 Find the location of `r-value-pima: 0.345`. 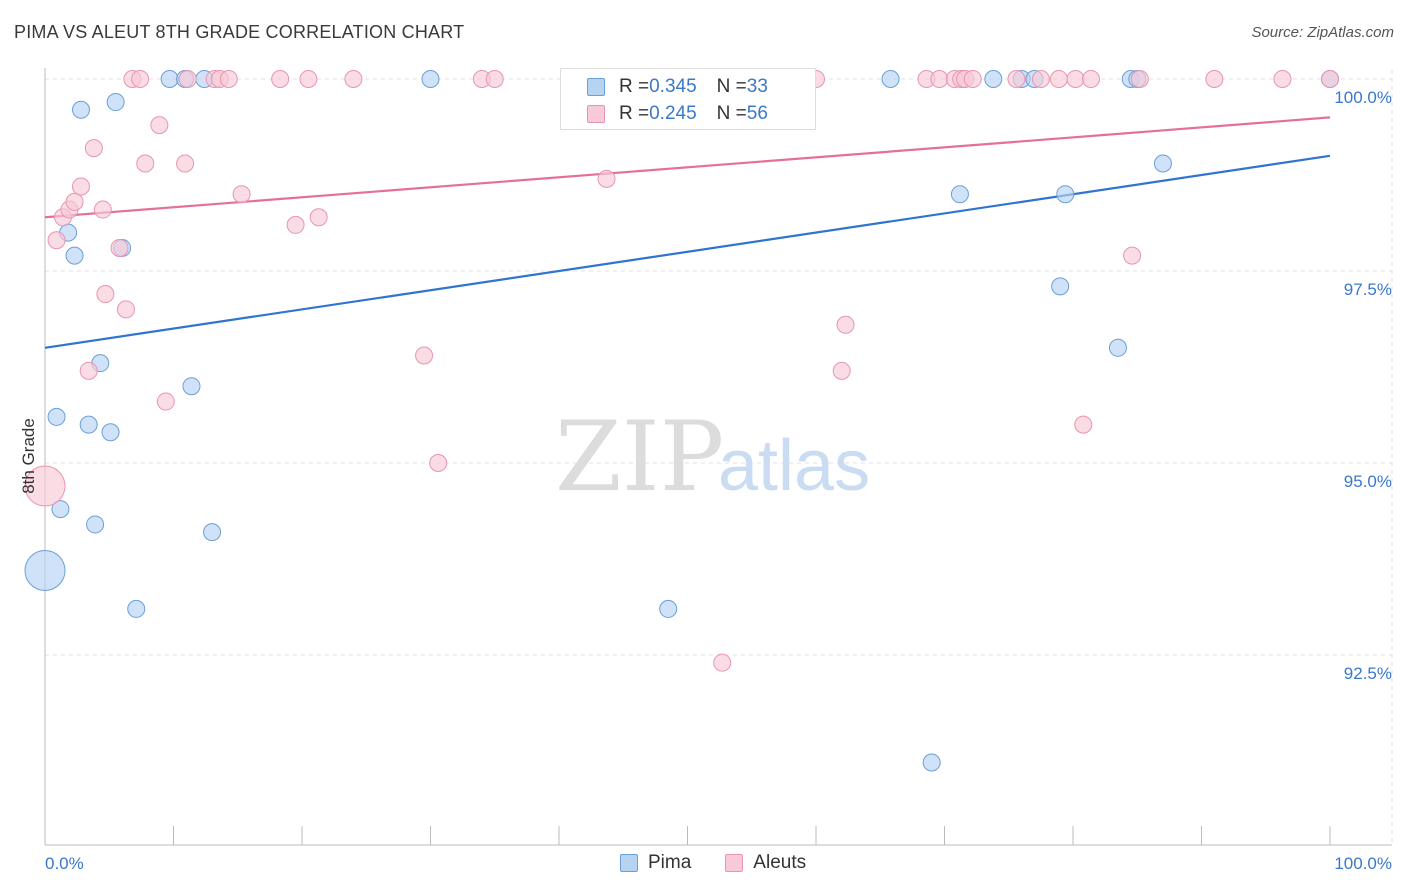

r-value-pima: 0.345 is located at coordinates (673, 86).